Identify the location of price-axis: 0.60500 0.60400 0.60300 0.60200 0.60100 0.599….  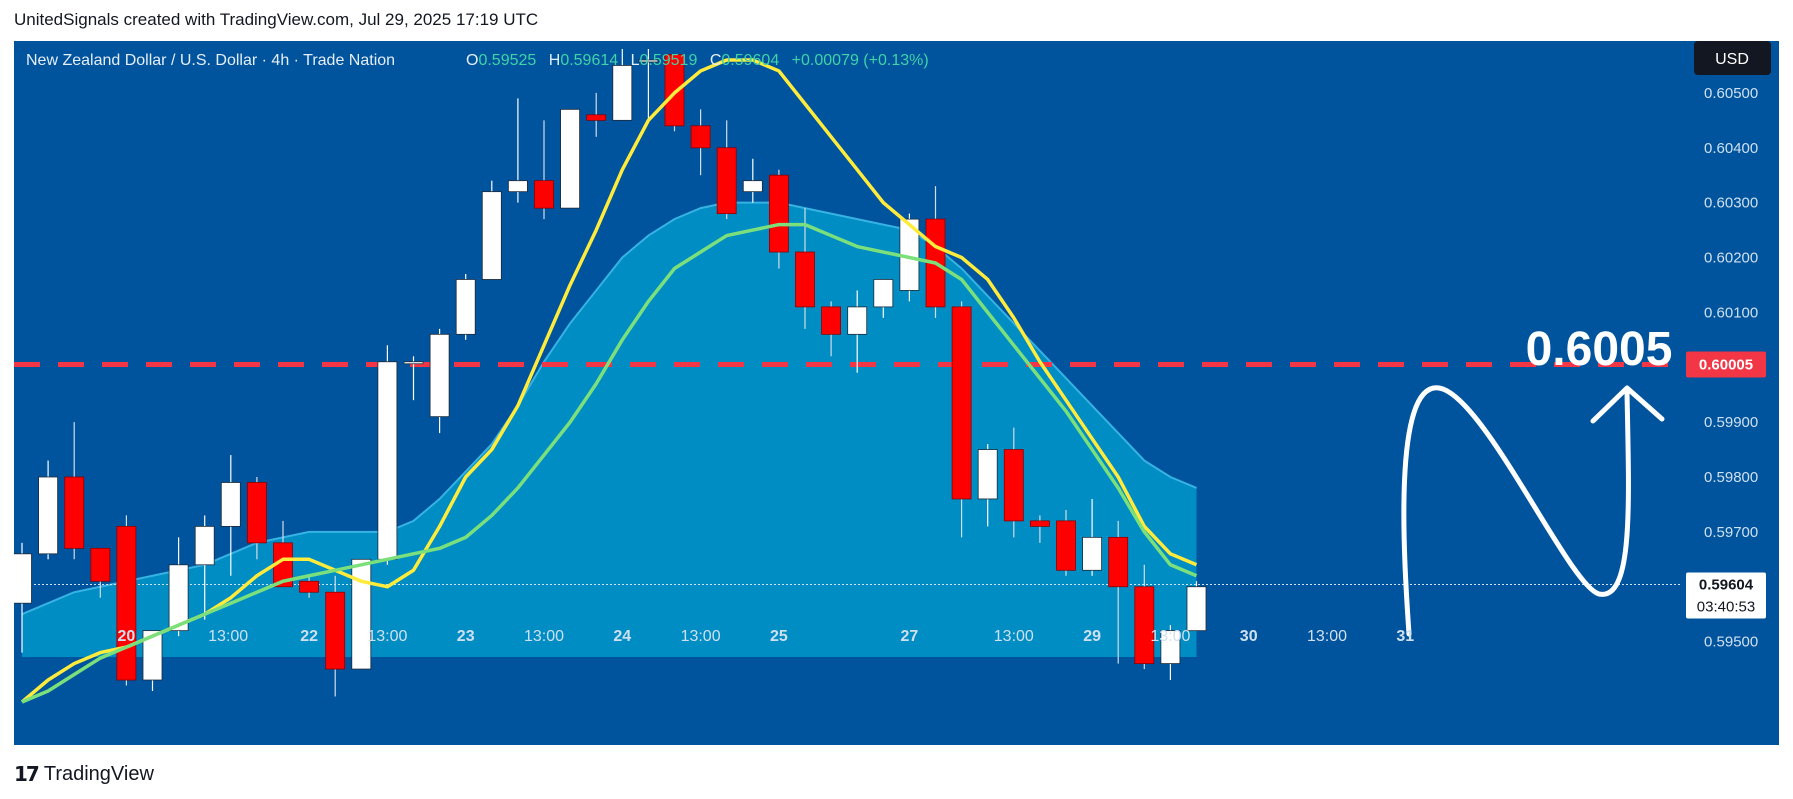
(1731, 368).